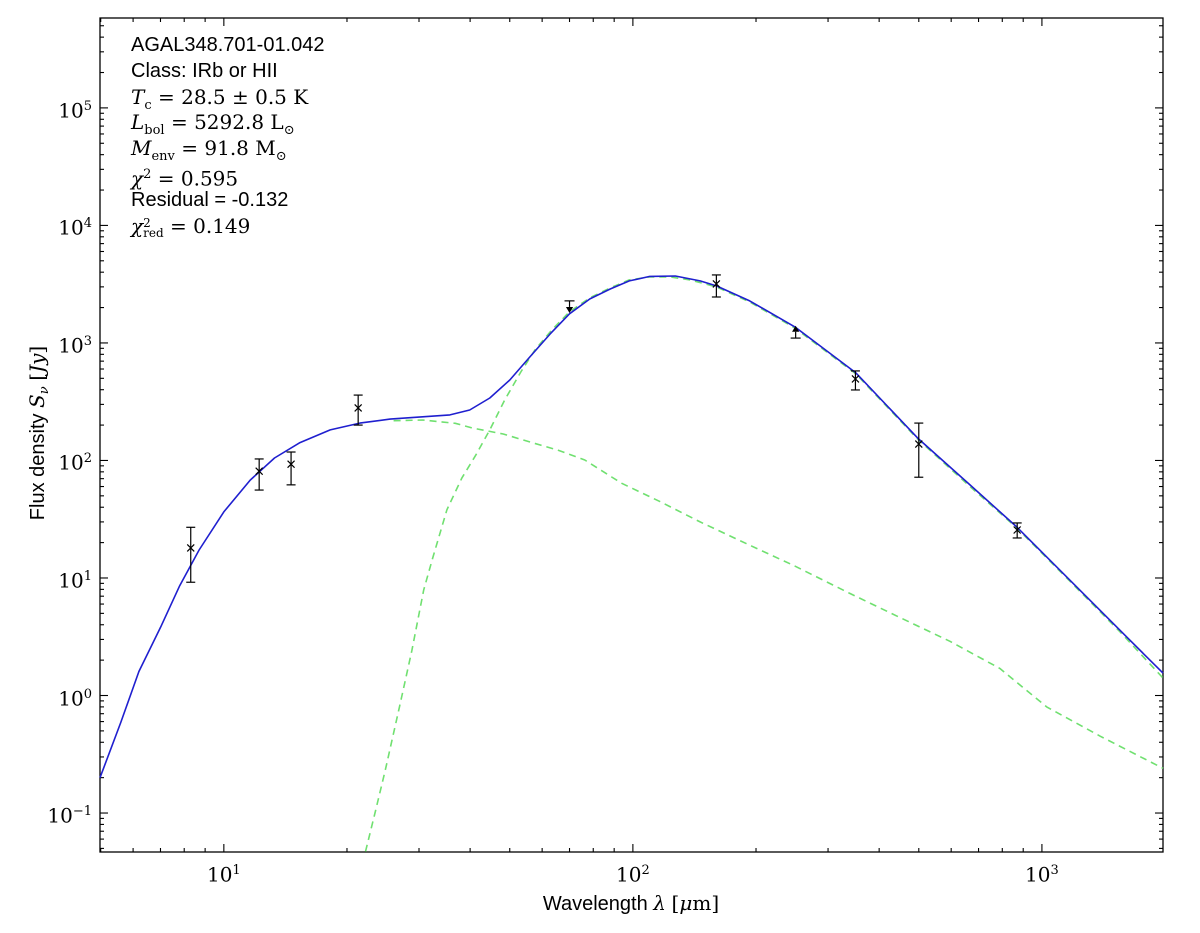 This screenshot has width=1200, height=933. What do you see at coordinates (69, 815) in the screenshot?
I see `y-tick-label: 10⁻¹` at bounding box center [69, 815].